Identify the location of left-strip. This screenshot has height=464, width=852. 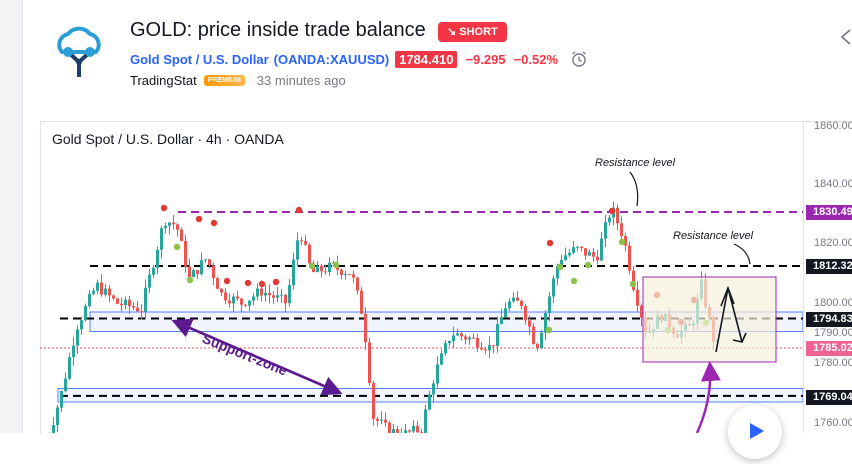
(11, 216).